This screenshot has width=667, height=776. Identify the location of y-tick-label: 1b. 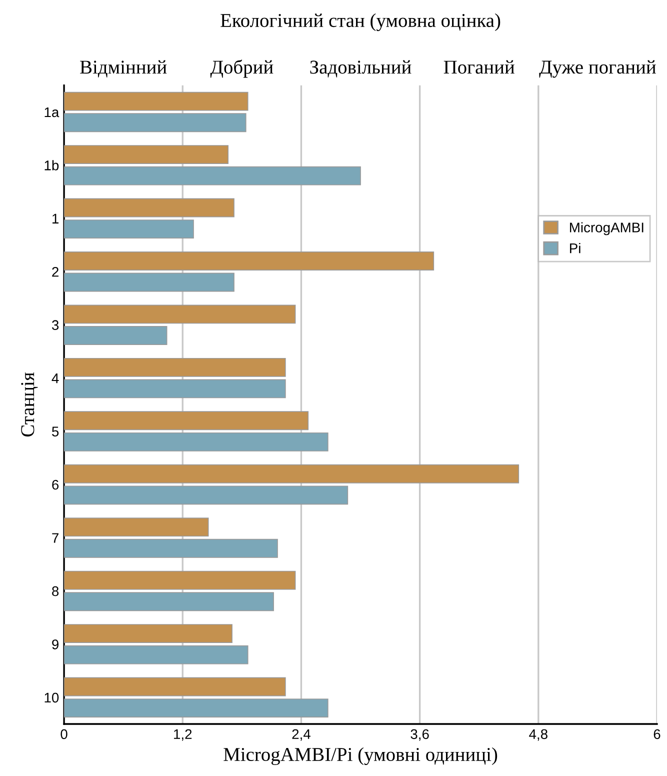
(51, 165).